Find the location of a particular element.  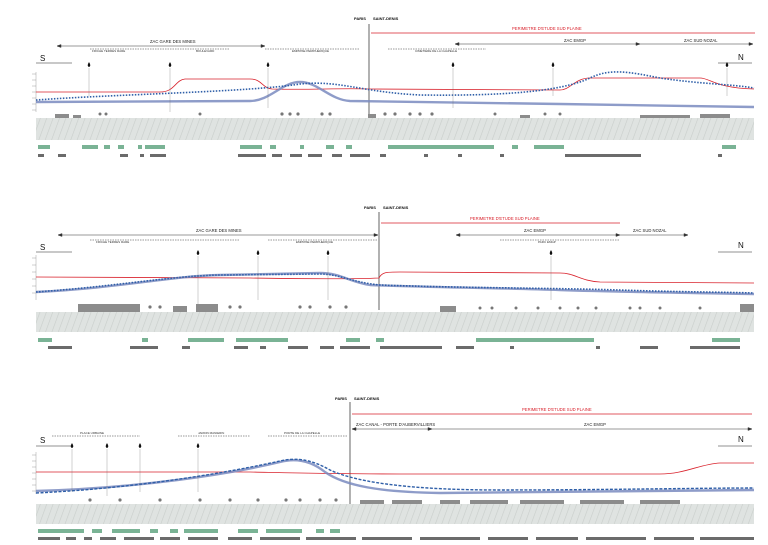

sublabel: CIMETIERE DE LA CHAPELLE is located at coordinates (436, 51).